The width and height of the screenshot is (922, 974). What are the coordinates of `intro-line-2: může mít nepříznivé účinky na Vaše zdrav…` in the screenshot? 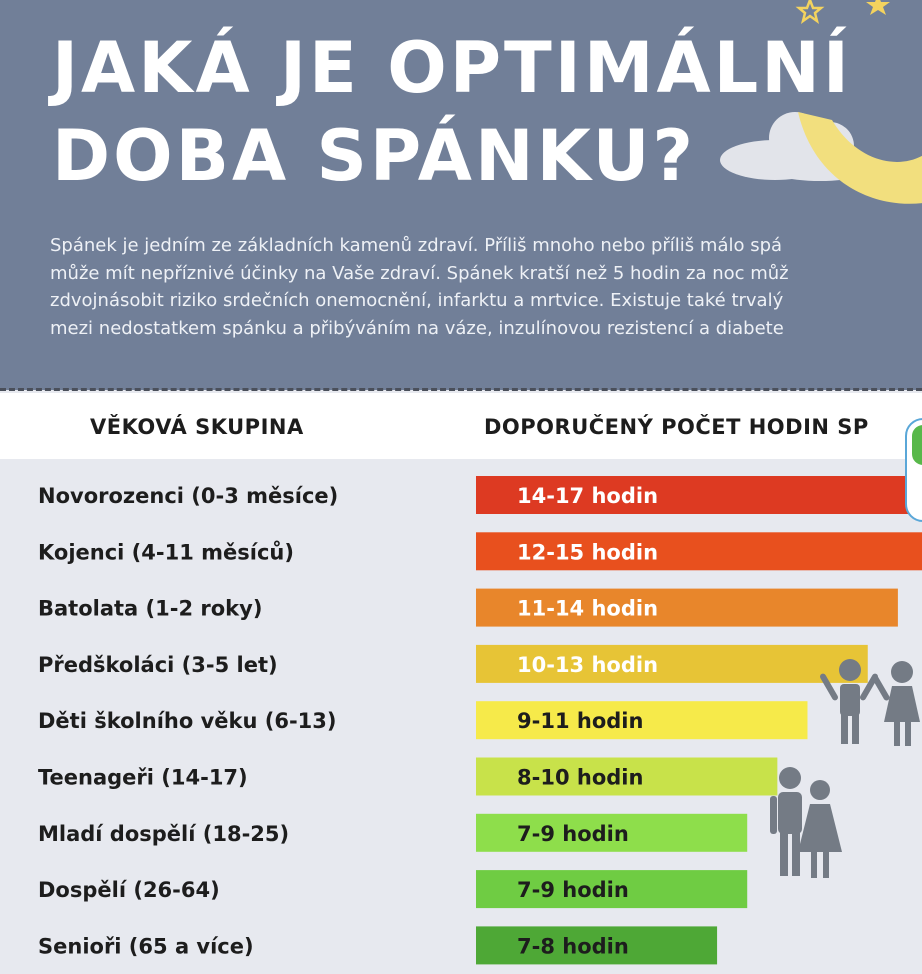 It's located at (419, 273).